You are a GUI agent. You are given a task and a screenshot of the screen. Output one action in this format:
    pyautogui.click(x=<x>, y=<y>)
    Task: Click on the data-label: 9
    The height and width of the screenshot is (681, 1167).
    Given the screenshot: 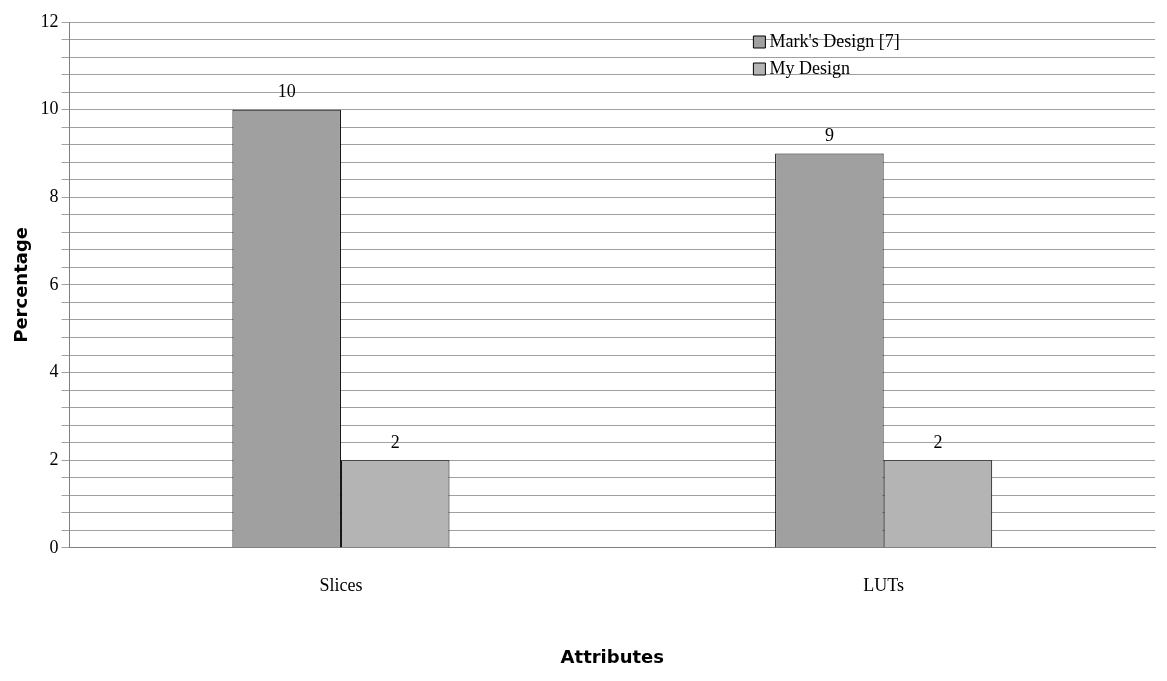 What is the action you would take?
    pyautogui.click(x=829, y=135)
    